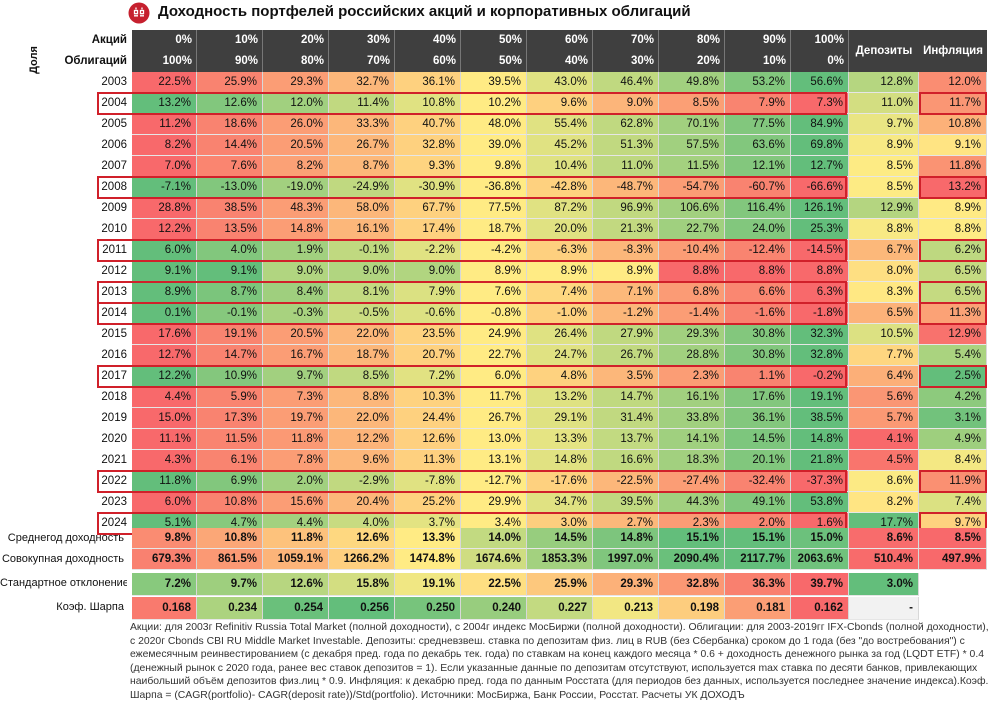  What do you see at coordinates (560, 584) in the screenshot?
I see `summary-cell: 25.9%` at bounding box center [560, 584].